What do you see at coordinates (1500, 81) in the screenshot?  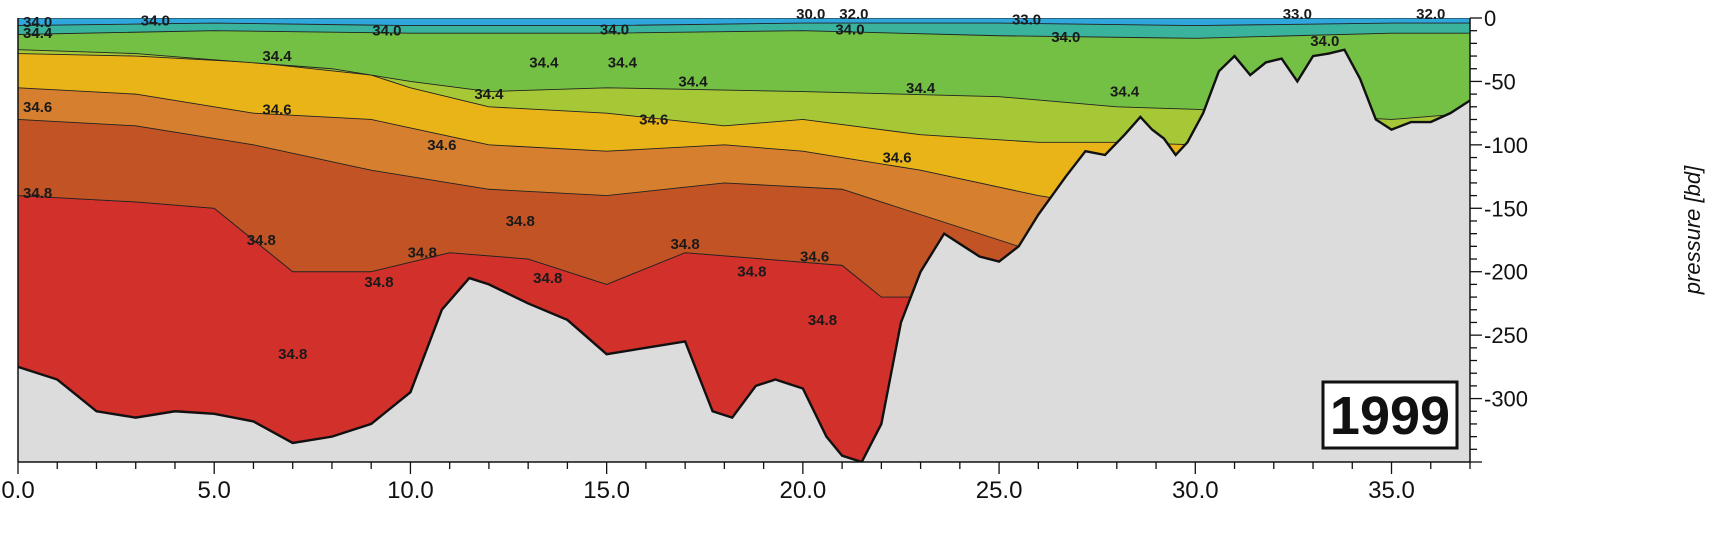 I see `y-tick-label: -50` at bounding box center [1500, 81].